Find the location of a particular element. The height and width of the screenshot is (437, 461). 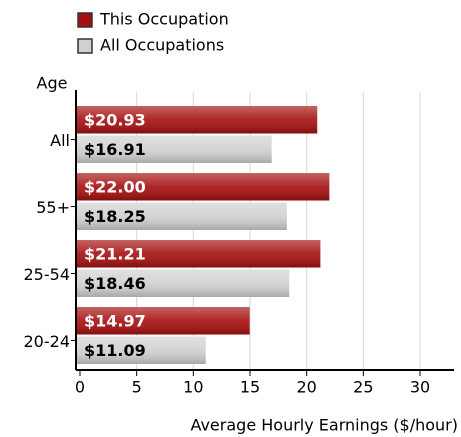

y-tick-label: 25-54 is located at coordinates (47, 274).